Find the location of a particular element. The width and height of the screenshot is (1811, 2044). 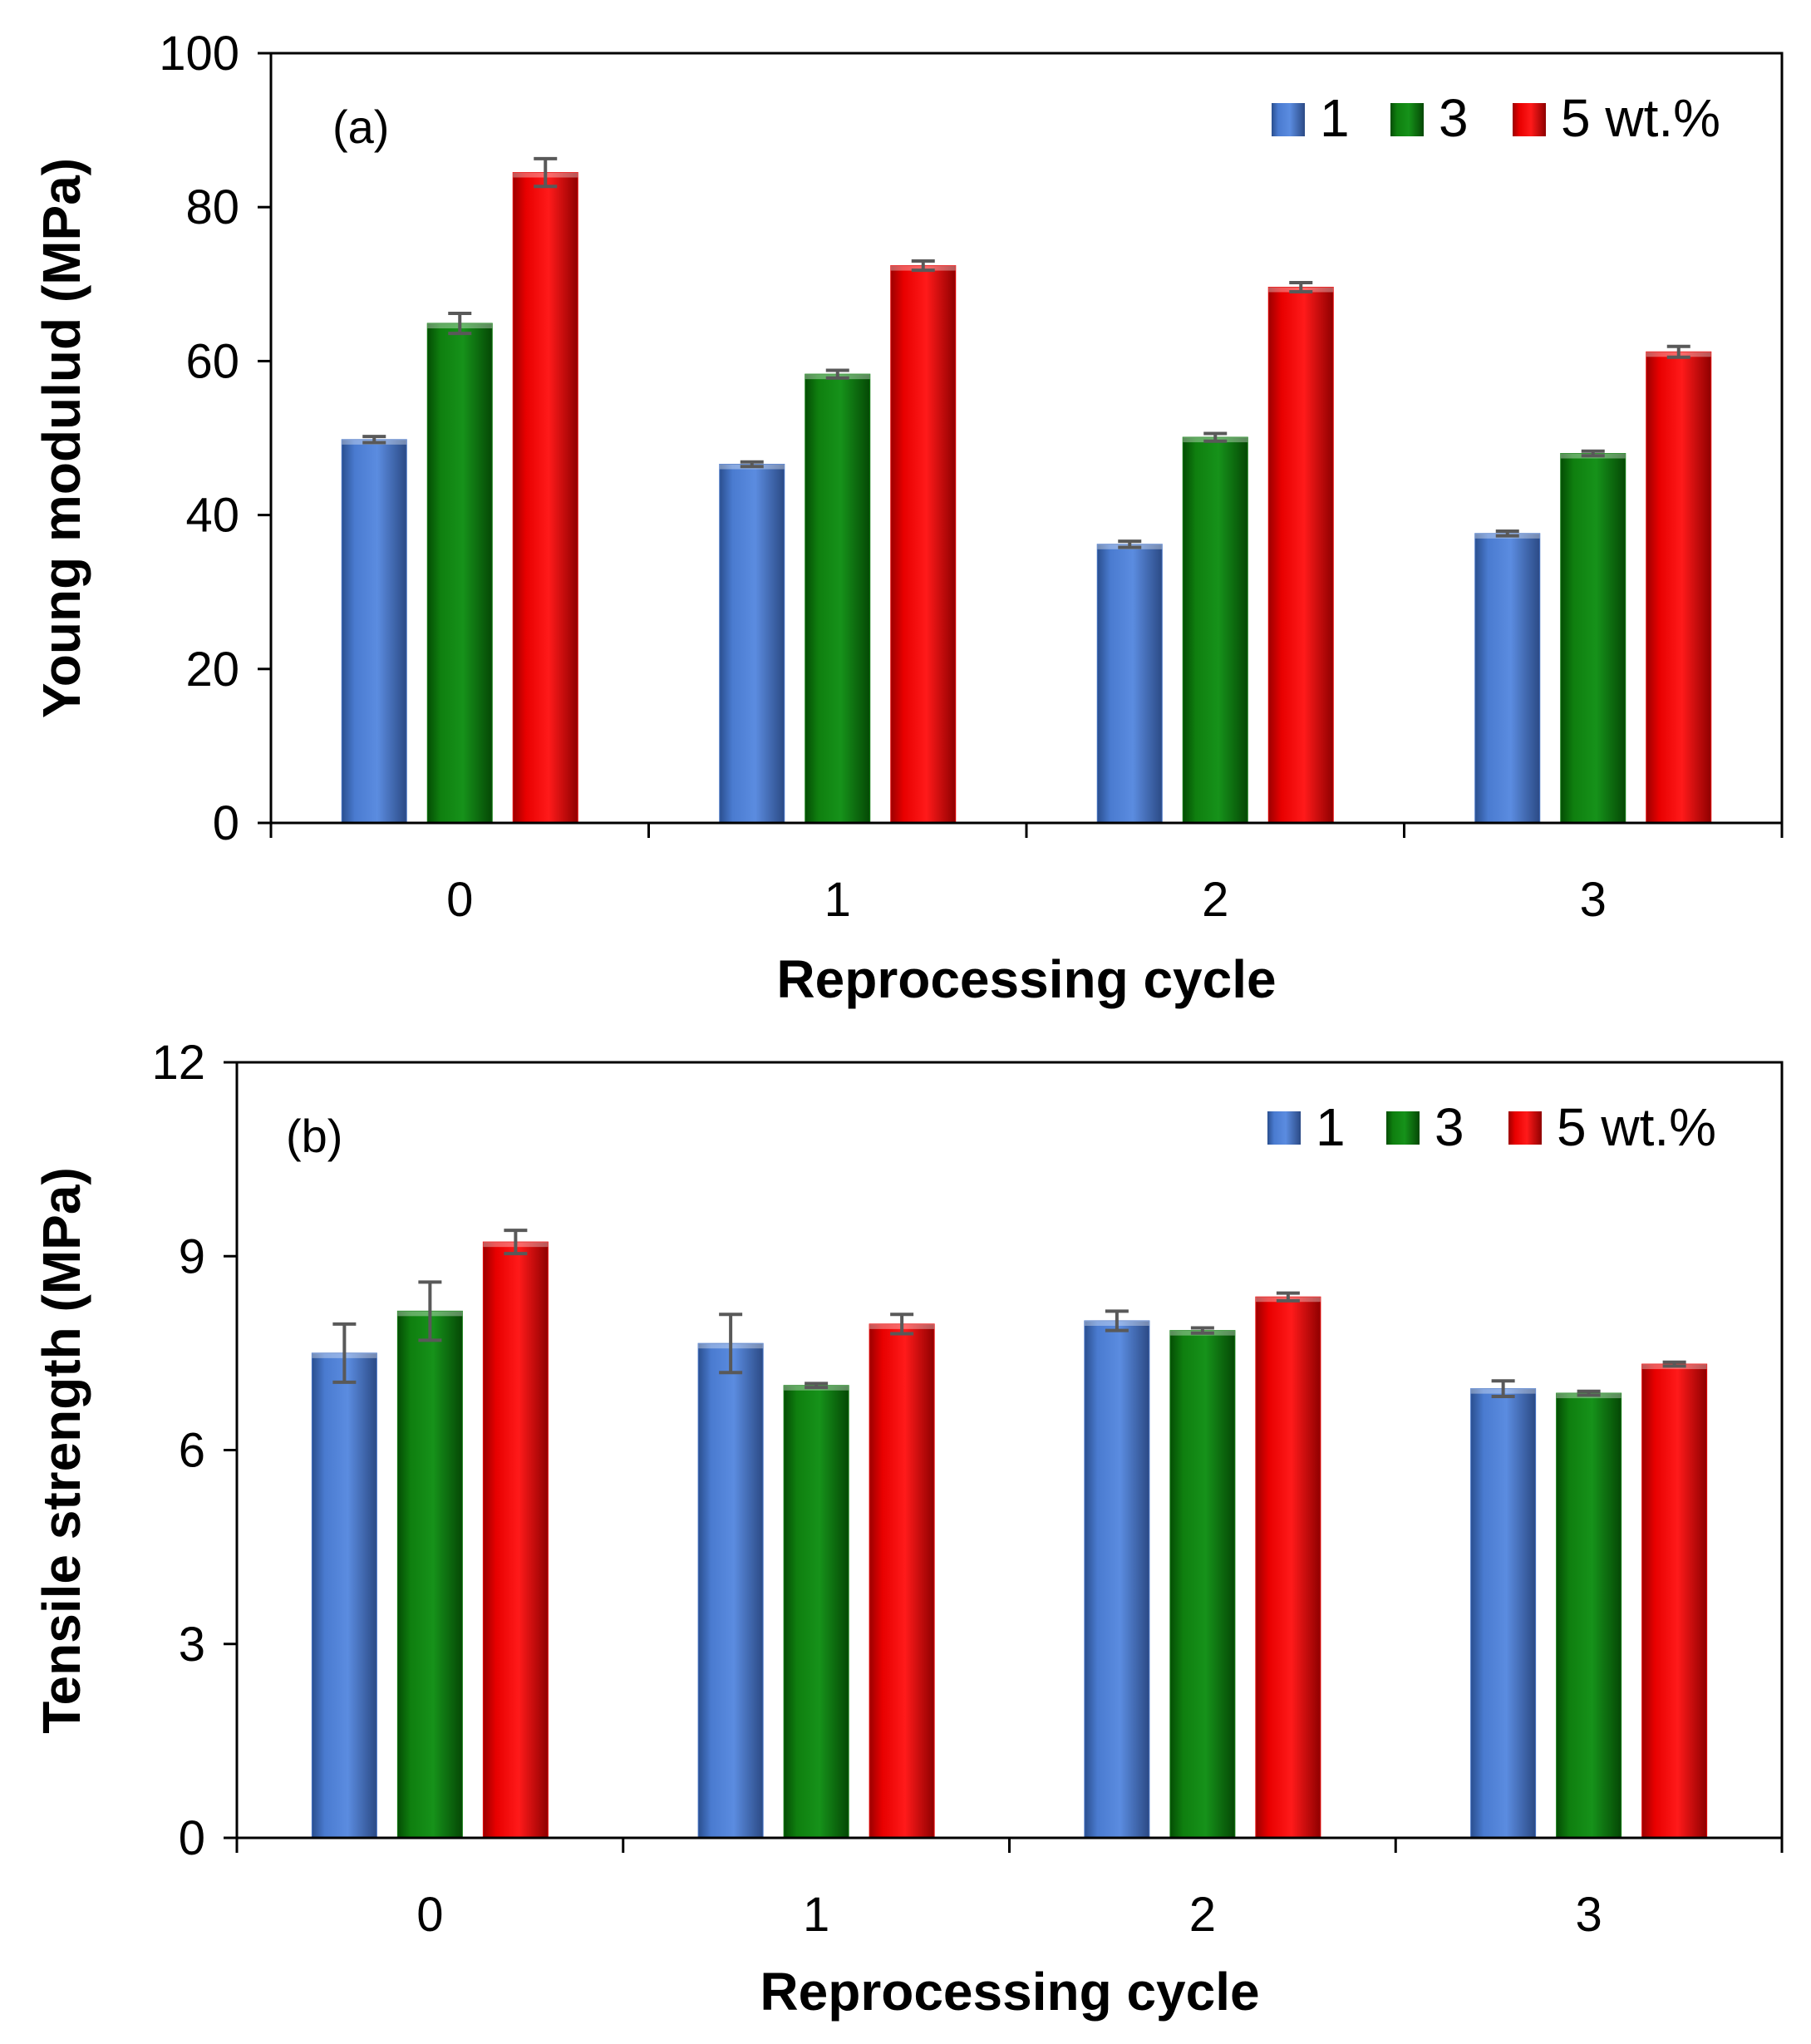

y-tick-label: 20 is located at coordinates (212, 670).